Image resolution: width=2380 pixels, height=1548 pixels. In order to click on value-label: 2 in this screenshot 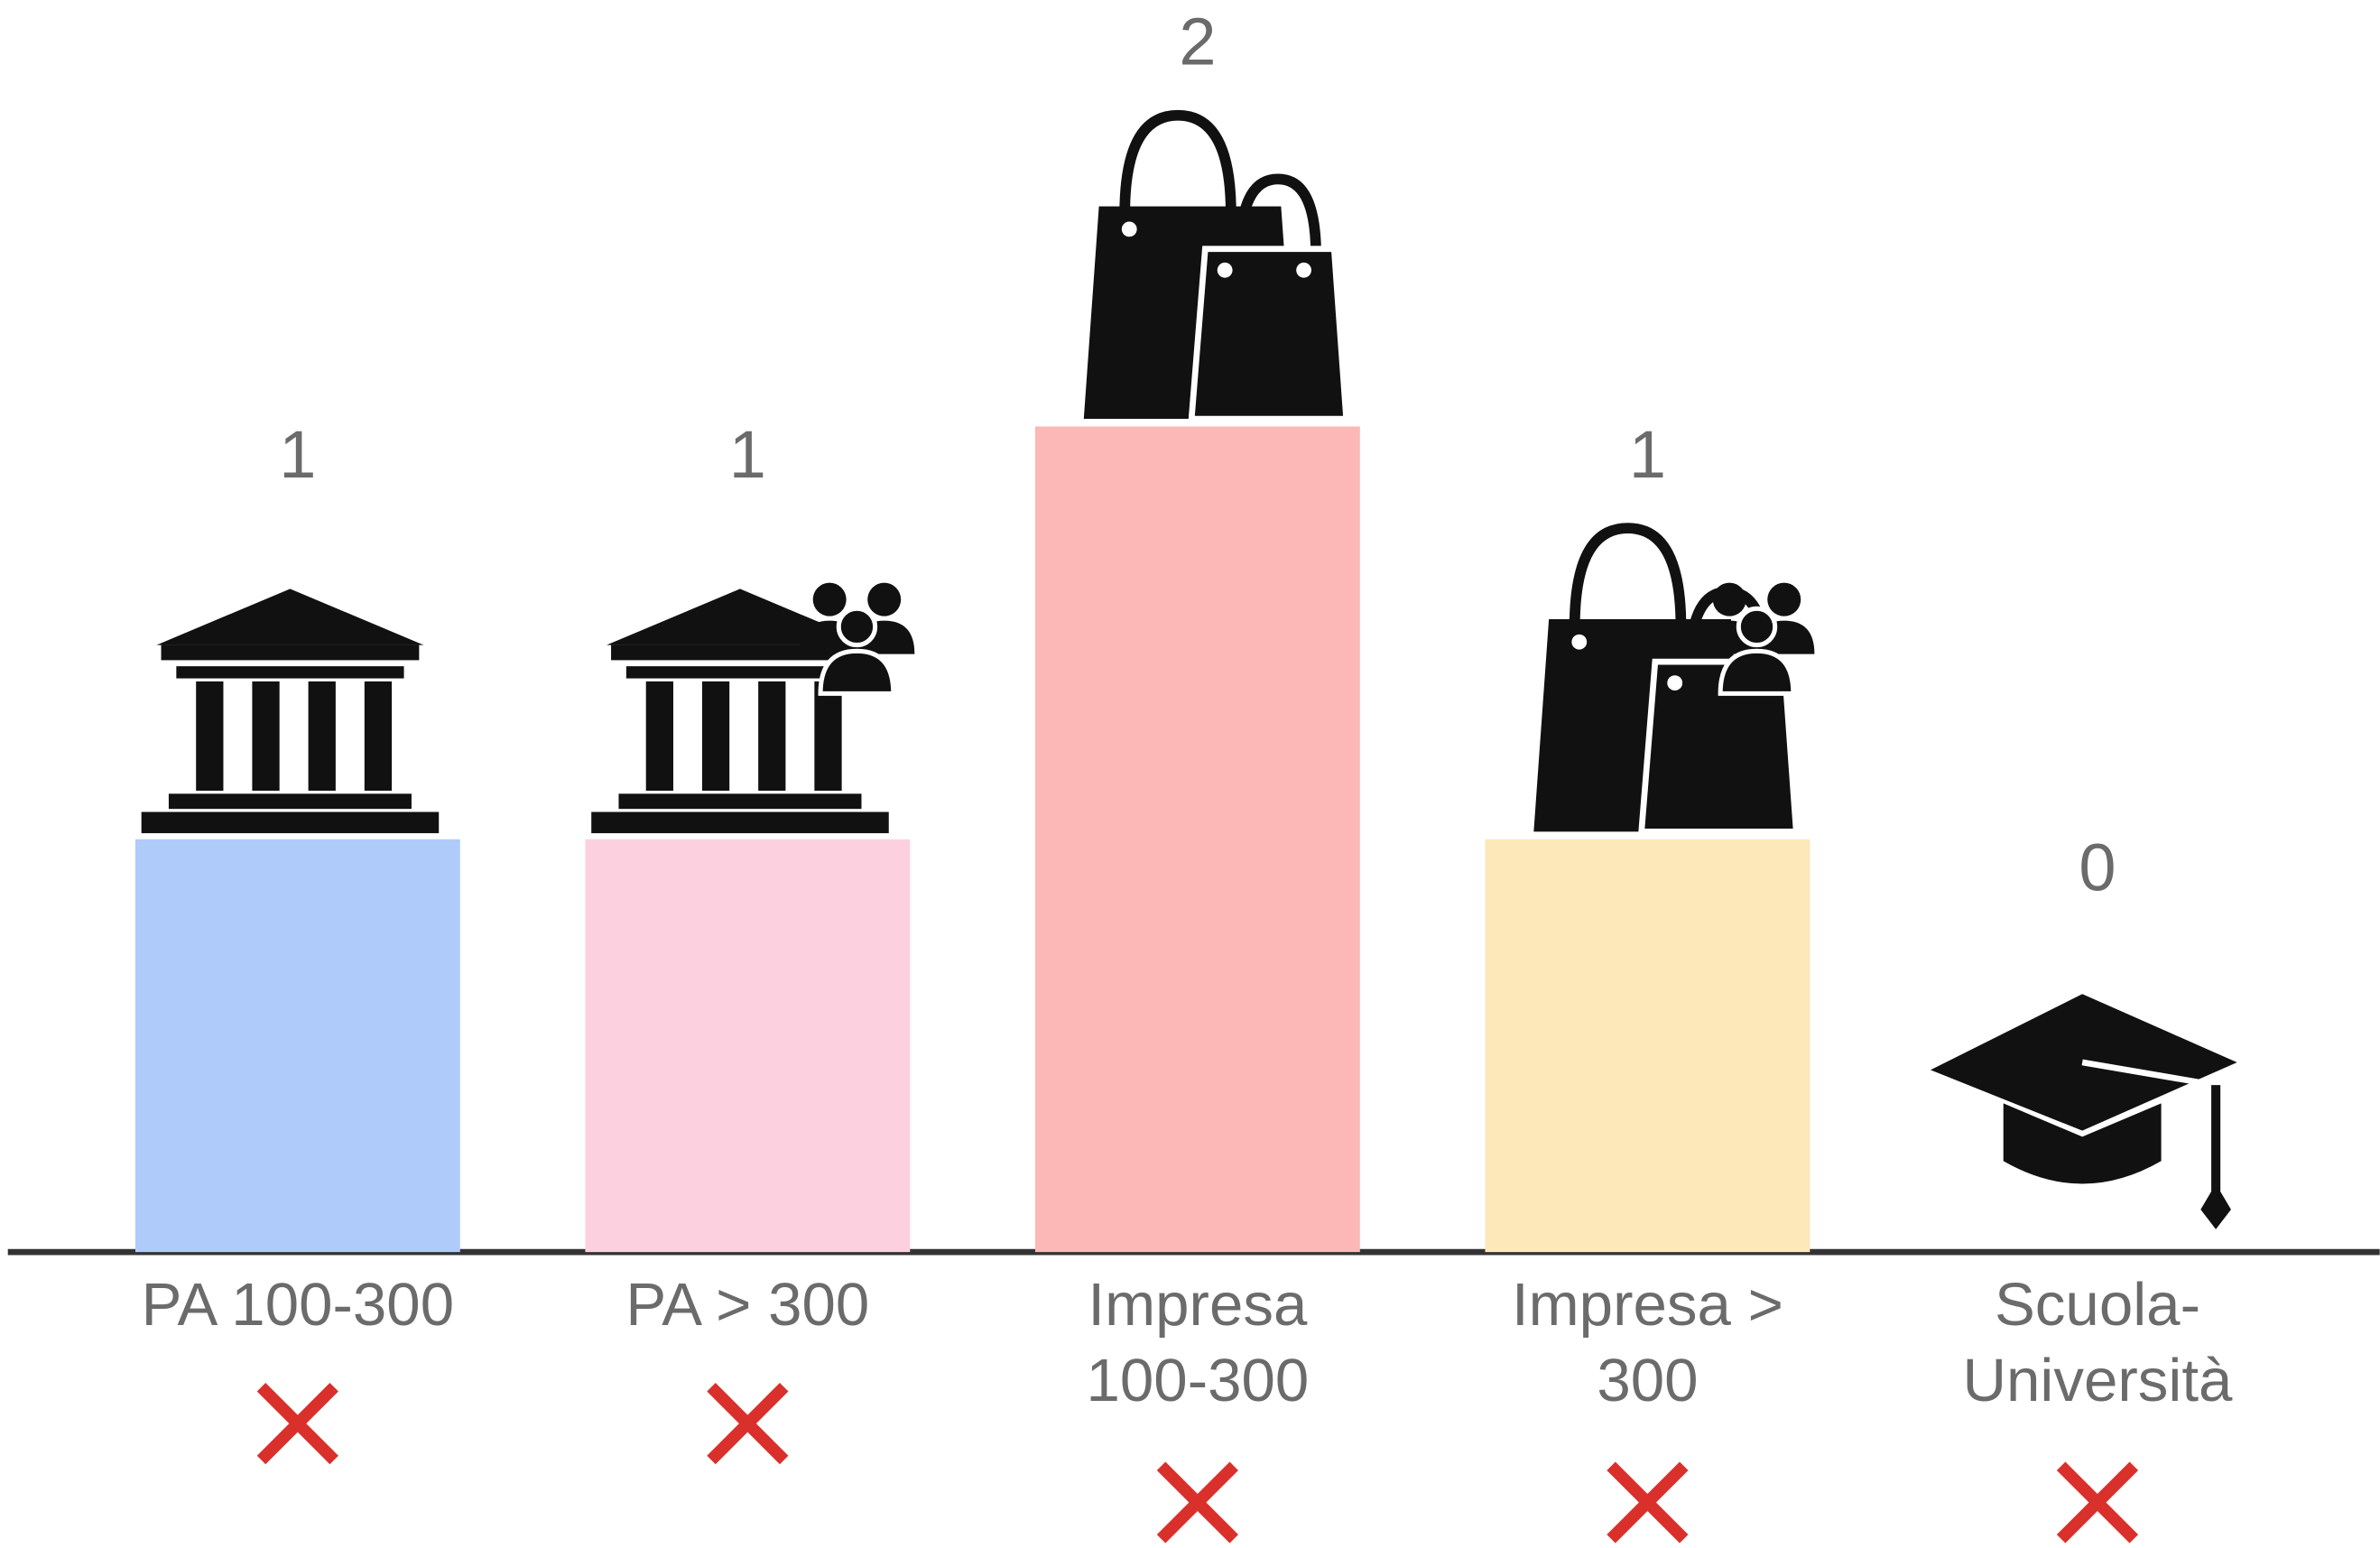, I will do `click(1198, 42)`.